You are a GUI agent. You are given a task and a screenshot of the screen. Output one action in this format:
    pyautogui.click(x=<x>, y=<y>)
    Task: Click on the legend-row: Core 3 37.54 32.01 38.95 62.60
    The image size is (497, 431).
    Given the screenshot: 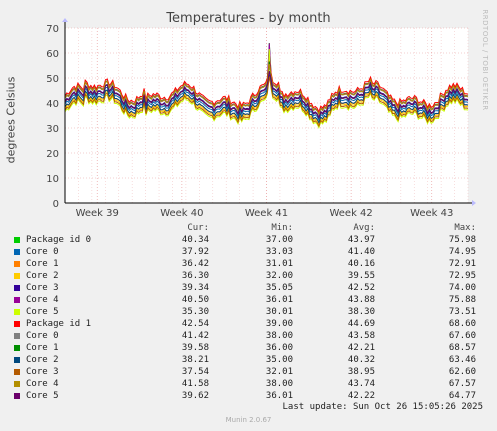 What is the action you would take?
    pyautogui.click(x=250, y=372)
    